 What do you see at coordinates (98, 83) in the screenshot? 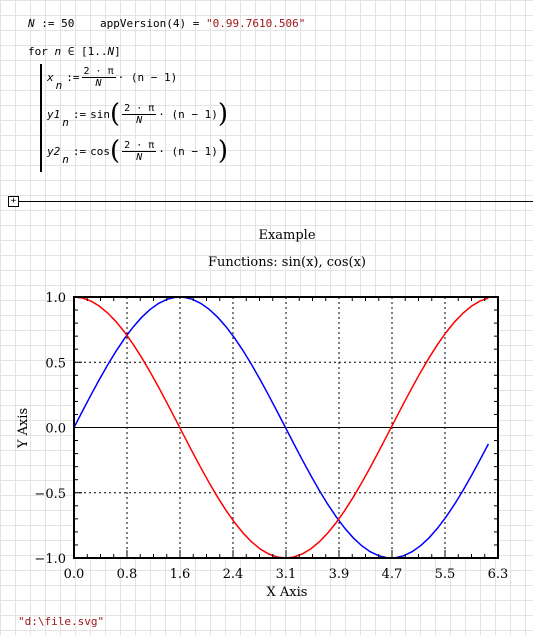
I see `x-den: N` at bounding box center [98, 83].